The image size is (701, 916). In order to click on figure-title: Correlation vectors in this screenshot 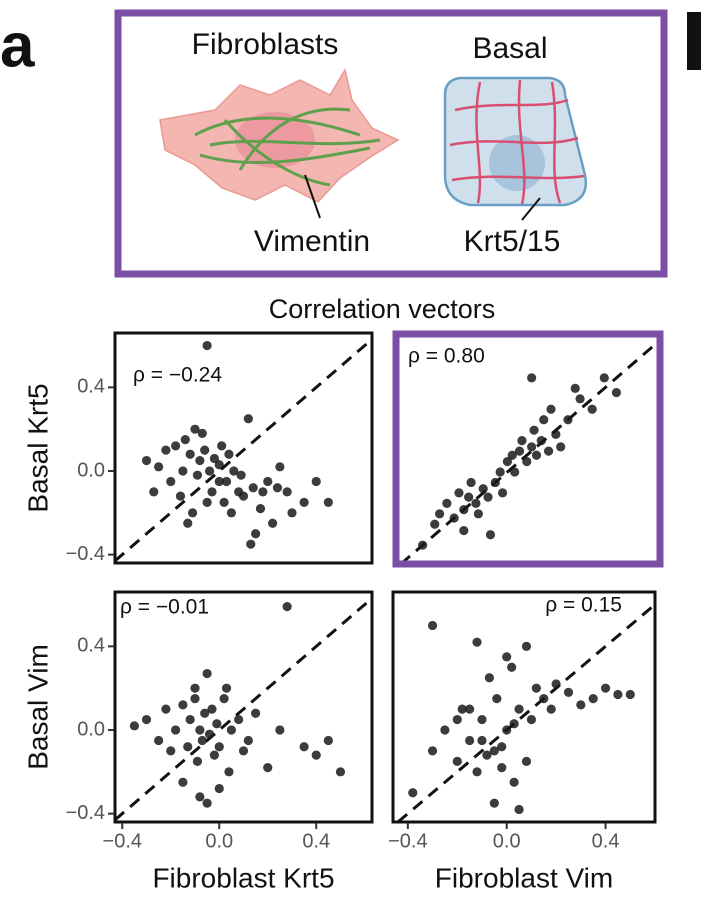, I will do `click(382, 309)`.